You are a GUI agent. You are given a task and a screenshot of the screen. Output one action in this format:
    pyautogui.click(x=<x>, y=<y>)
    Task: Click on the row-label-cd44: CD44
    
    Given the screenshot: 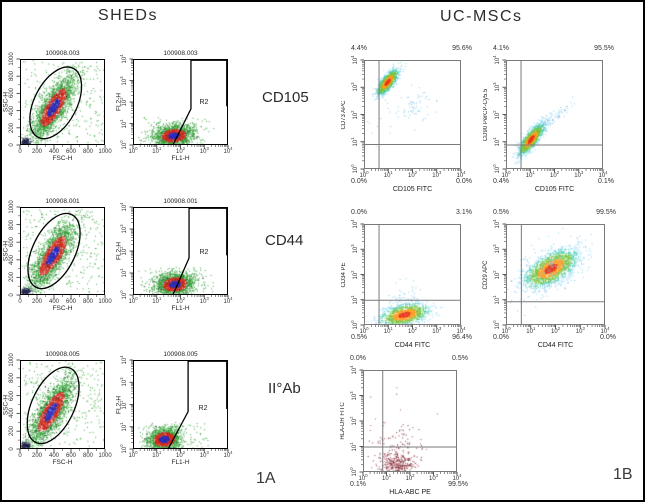 What is the action you would take?
    pyautogui.click(x=284, y=240)
    